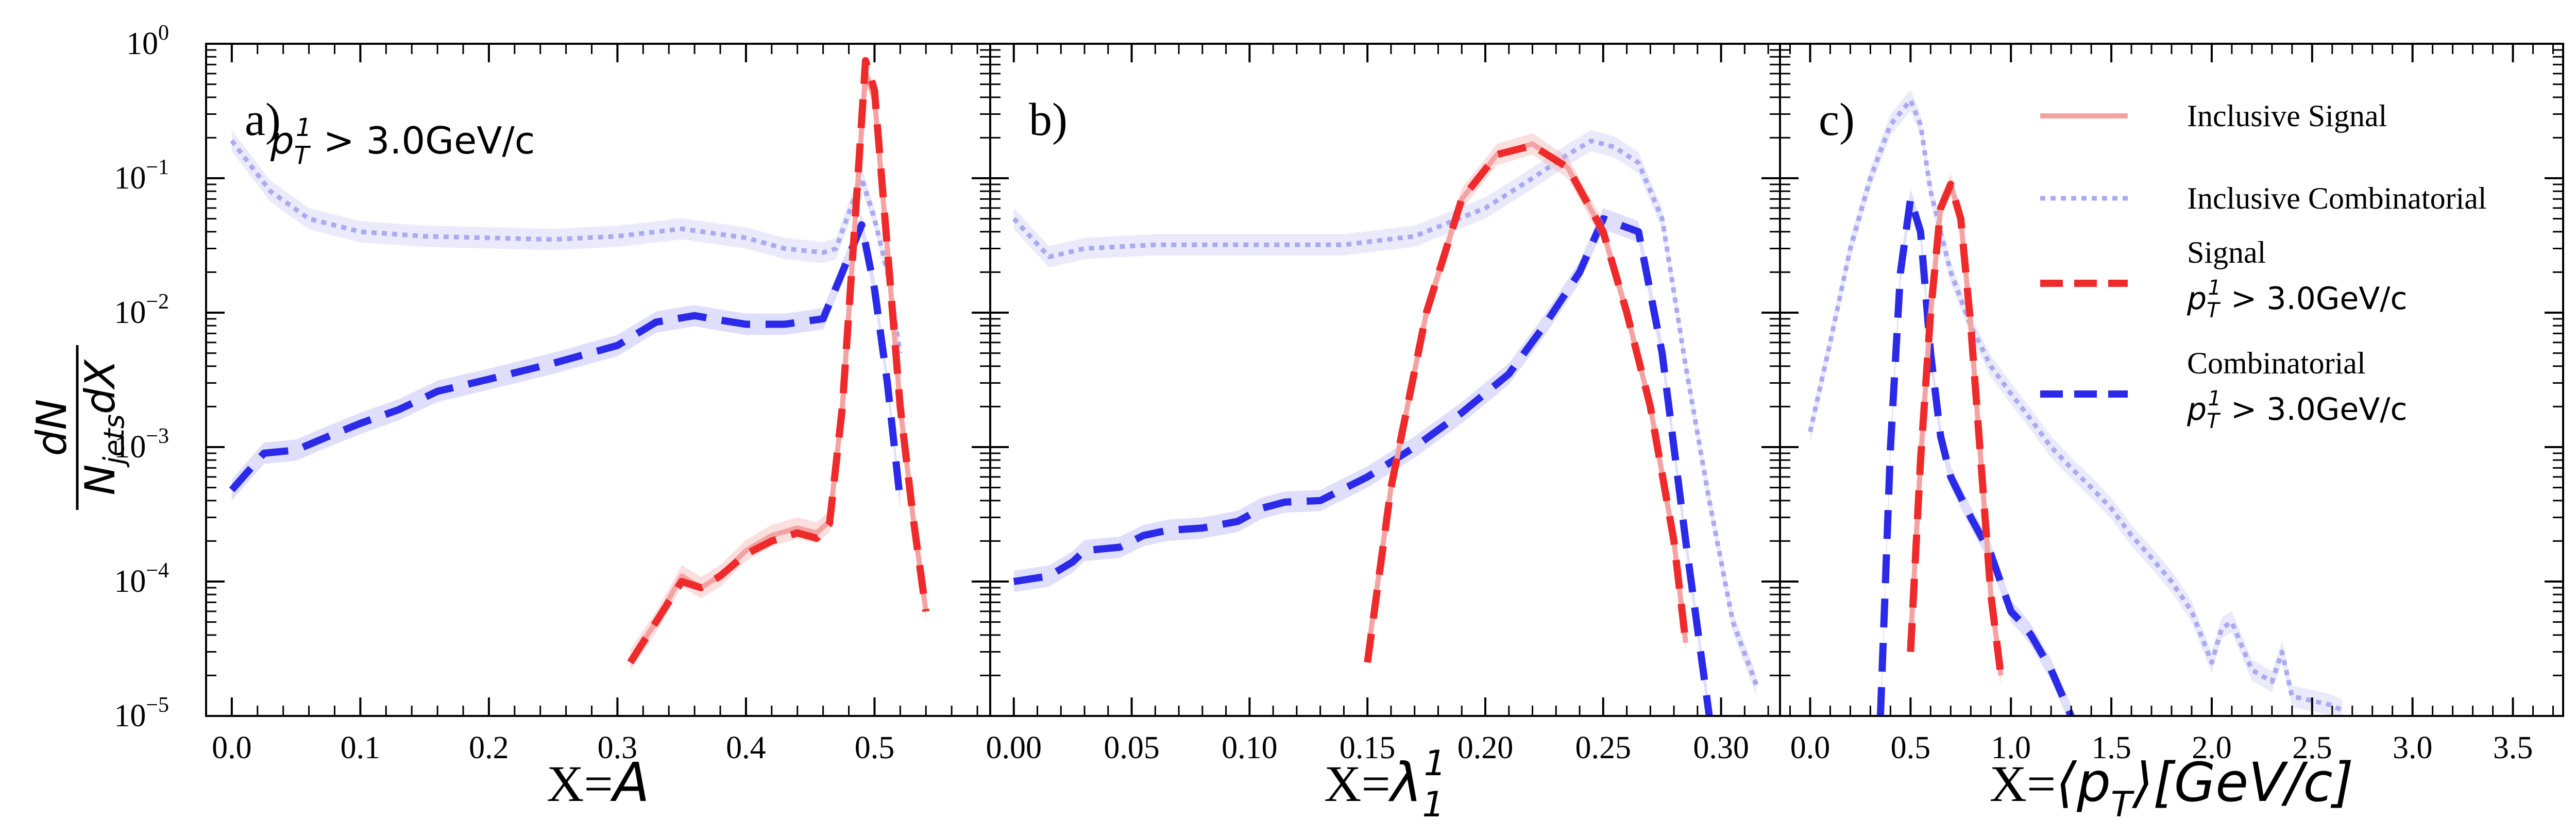 The image size is (2576, 837). I want to click on panel-letter: c), so click(1837, 120).